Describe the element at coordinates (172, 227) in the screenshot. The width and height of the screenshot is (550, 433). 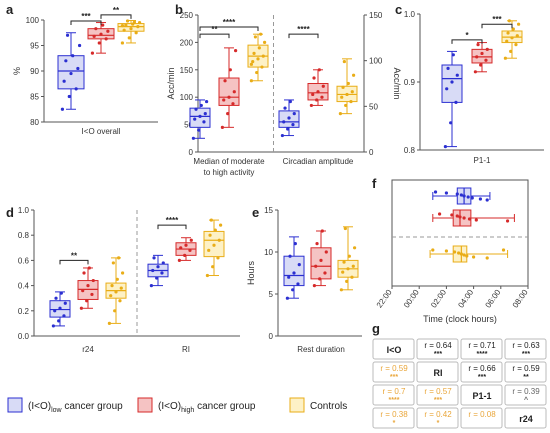
I see `significance-bracket` at that location.